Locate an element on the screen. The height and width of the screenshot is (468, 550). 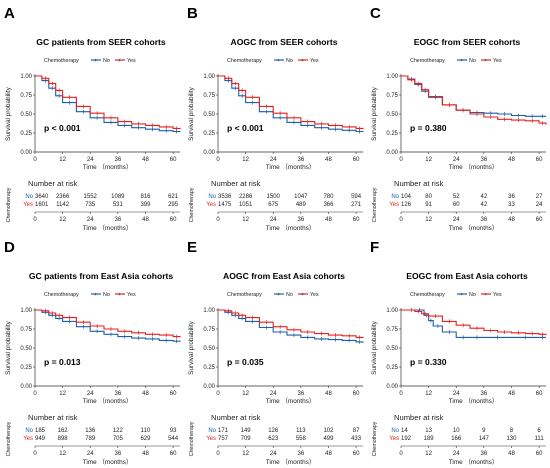
risk-cell: 3640 is located at coordinates (42, 197).